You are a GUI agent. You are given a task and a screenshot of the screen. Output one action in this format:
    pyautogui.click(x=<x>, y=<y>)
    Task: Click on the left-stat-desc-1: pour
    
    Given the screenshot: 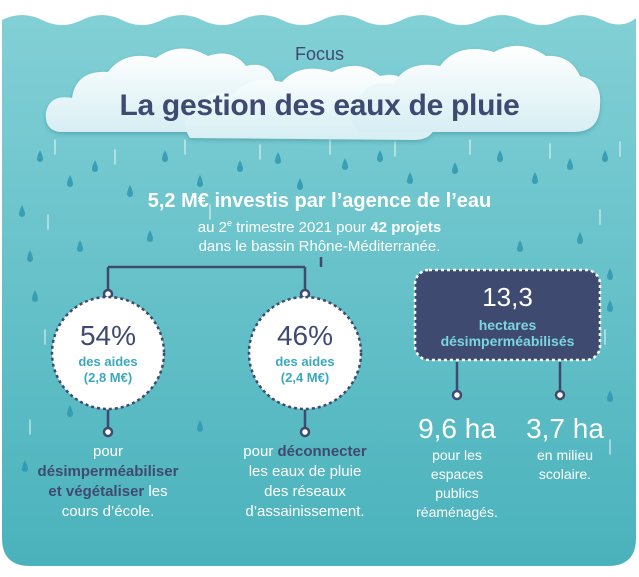 What is the action you would take?
    pyautogui.click(x=108, y=451)
    